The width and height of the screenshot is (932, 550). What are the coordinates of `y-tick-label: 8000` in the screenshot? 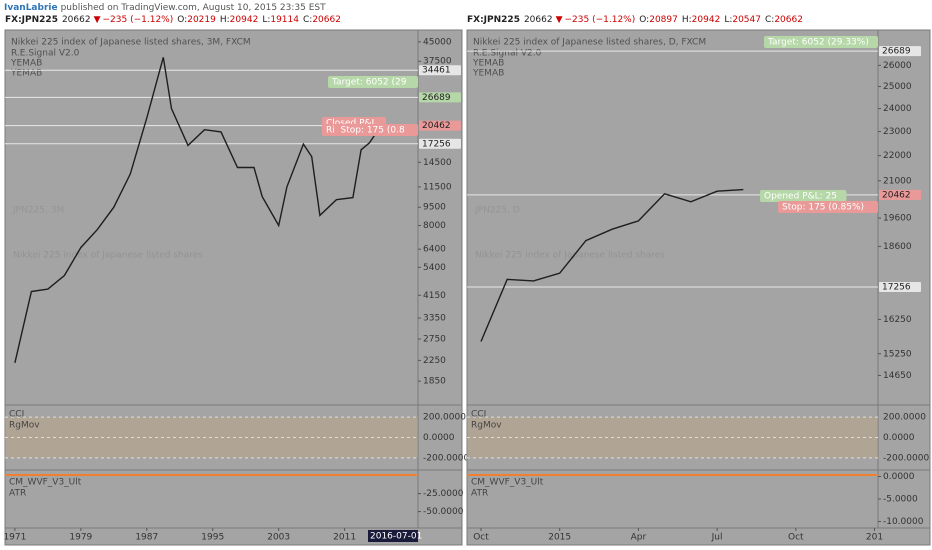 It's located at (434, 226).